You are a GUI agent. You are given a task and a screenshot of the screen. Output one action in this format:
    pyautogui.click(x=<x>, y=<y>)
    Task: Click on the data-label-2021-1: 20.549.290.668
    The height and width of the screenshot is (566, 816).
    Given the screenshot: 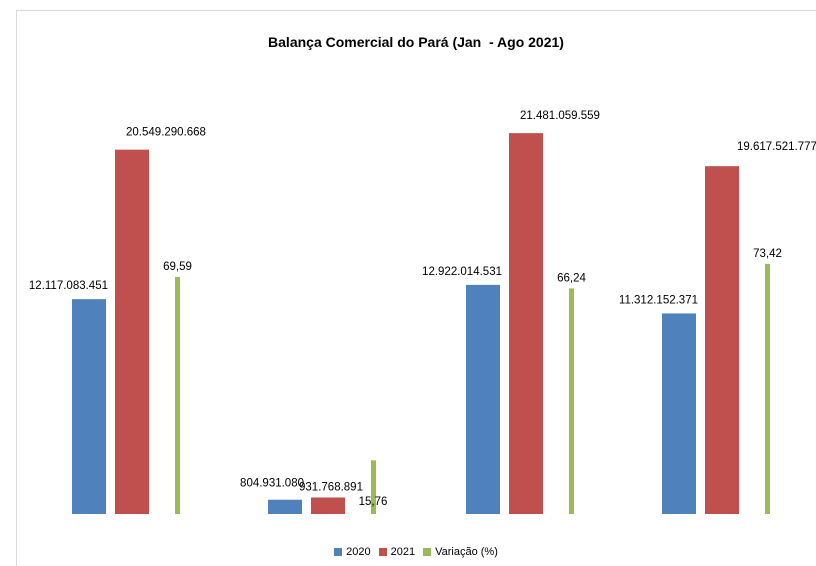 What is the action you would take?
    pyautogui.click(x=166, y=133)
    